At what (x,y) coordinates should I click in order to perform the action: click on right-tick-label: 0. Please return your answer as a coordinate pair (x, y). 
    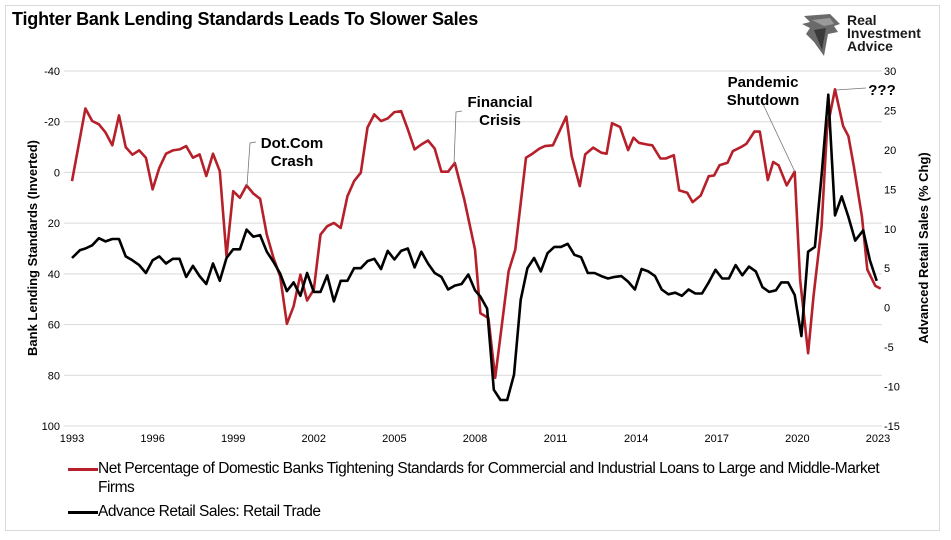
    Looking at the image, I should click on (887, 309).